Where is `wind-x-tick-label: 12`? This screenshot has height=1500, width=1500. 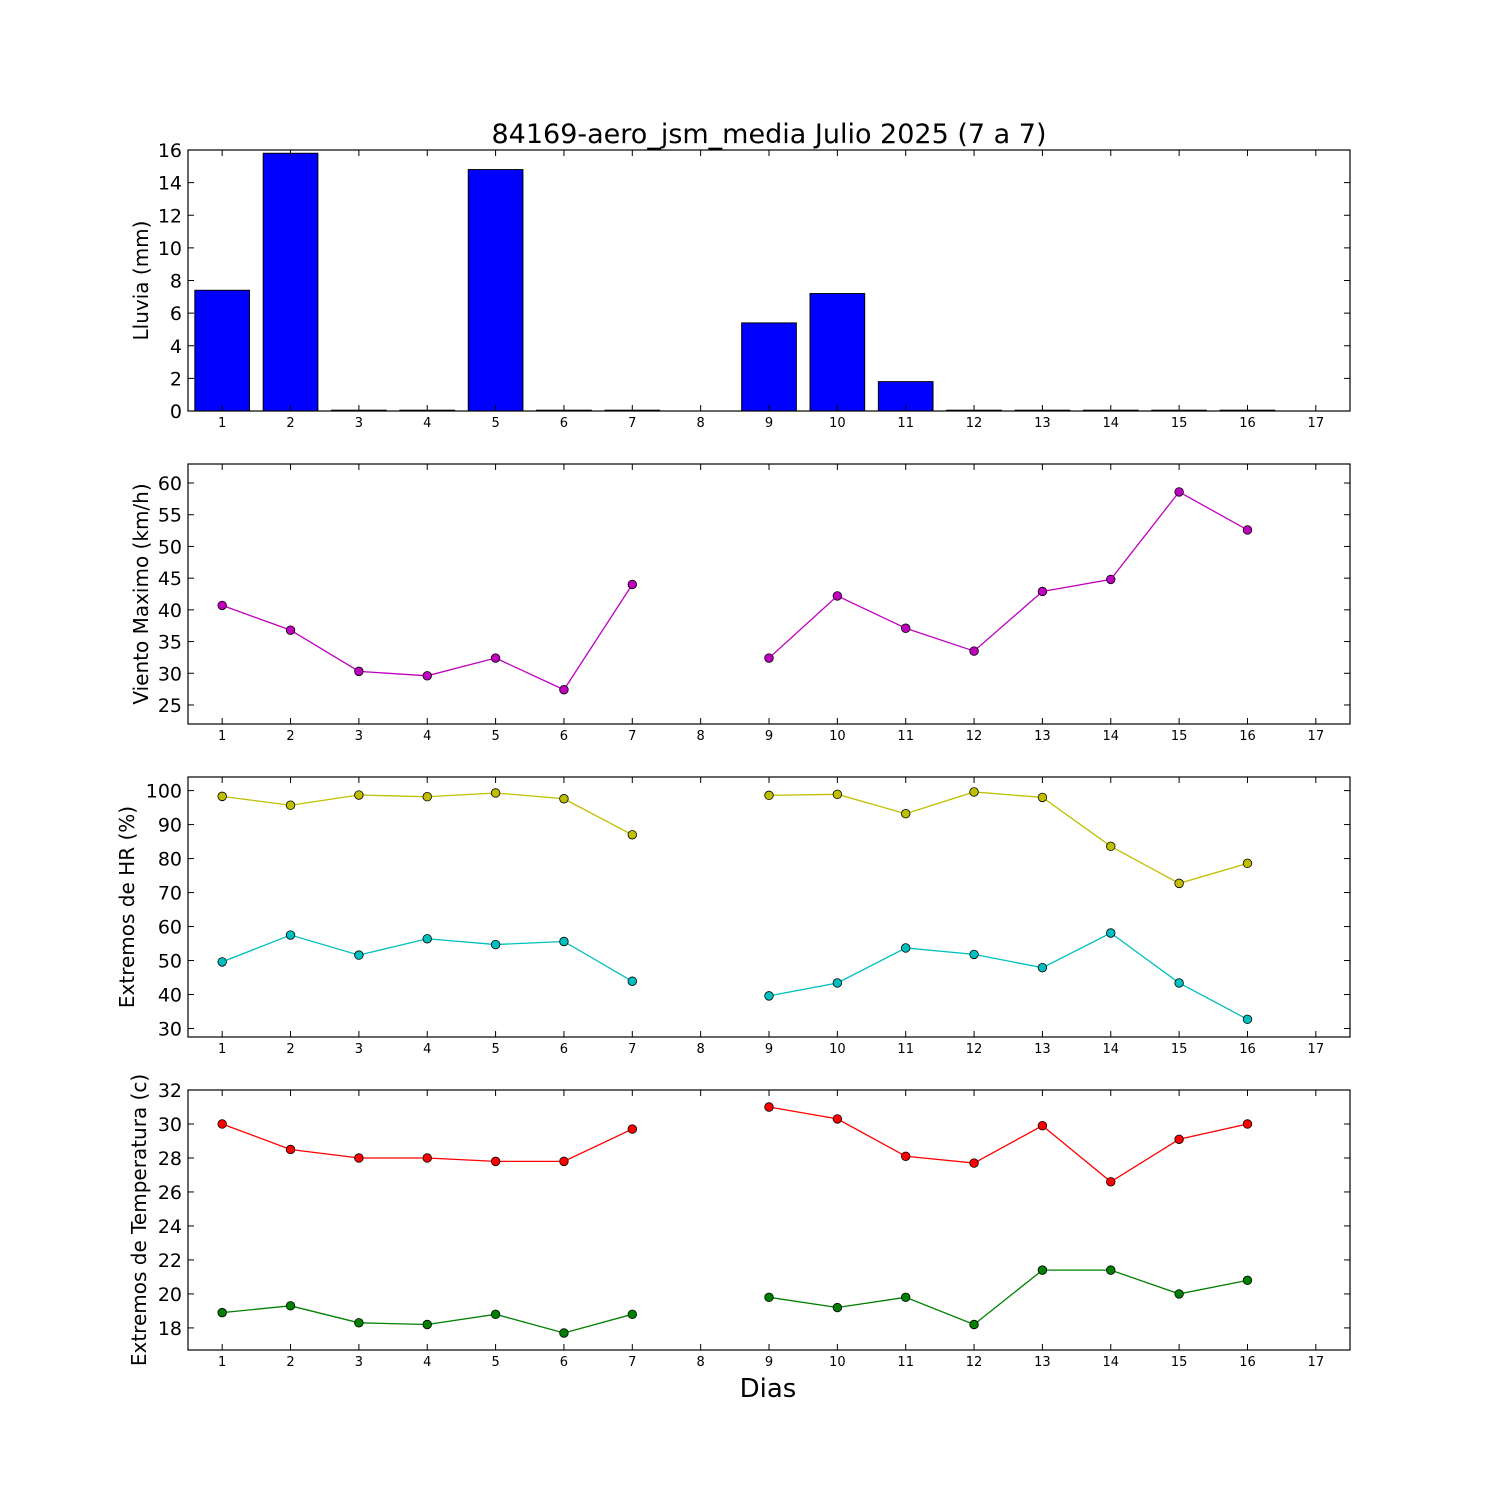
wind-x-tick-label: 12 is located at coordinates (974, 736).